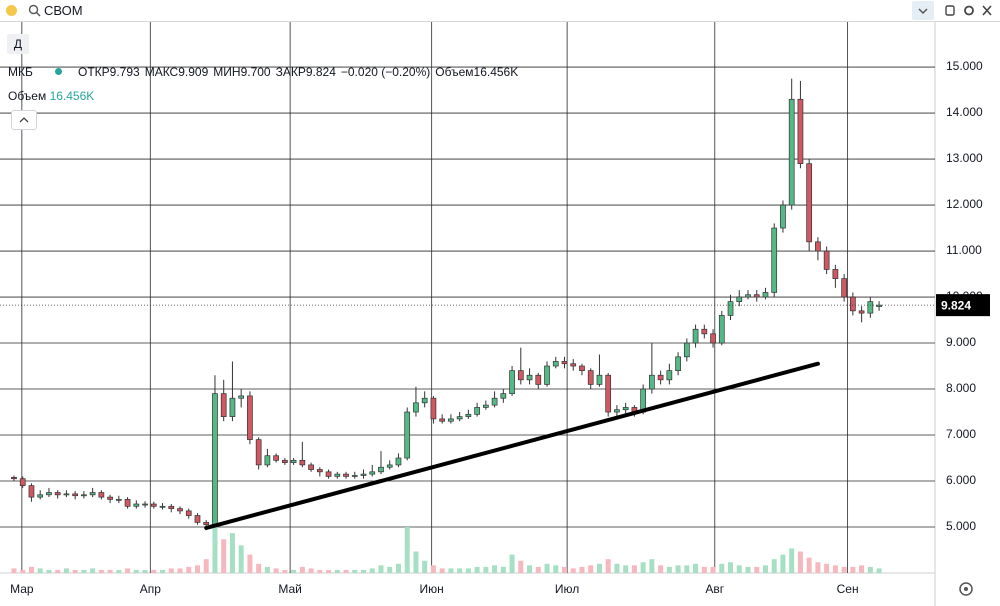  Describe the element at coordinates (963, 305) in the screenshot. I see `last-price-box` at that location.